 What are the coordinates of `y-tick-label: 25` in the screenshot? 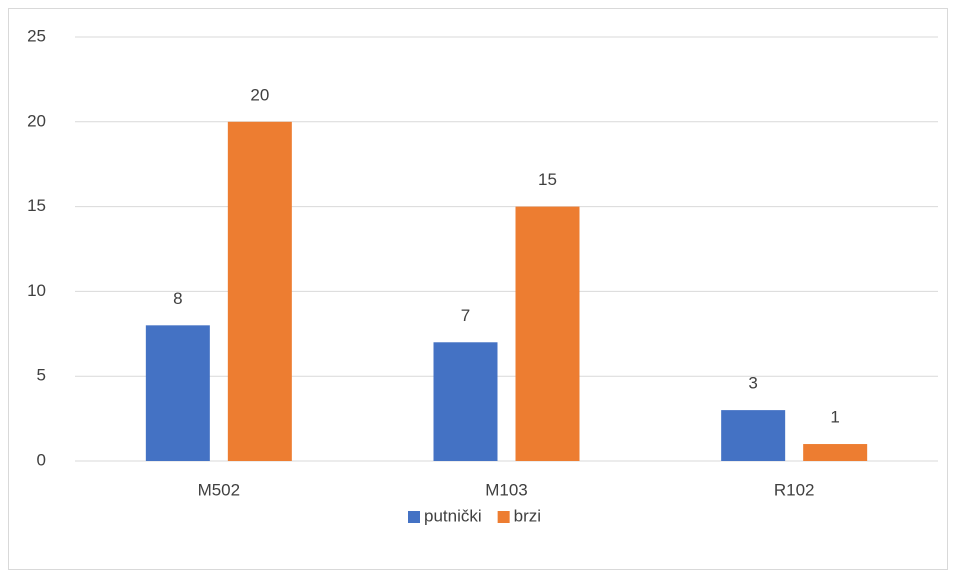 It's located at (36, 35).